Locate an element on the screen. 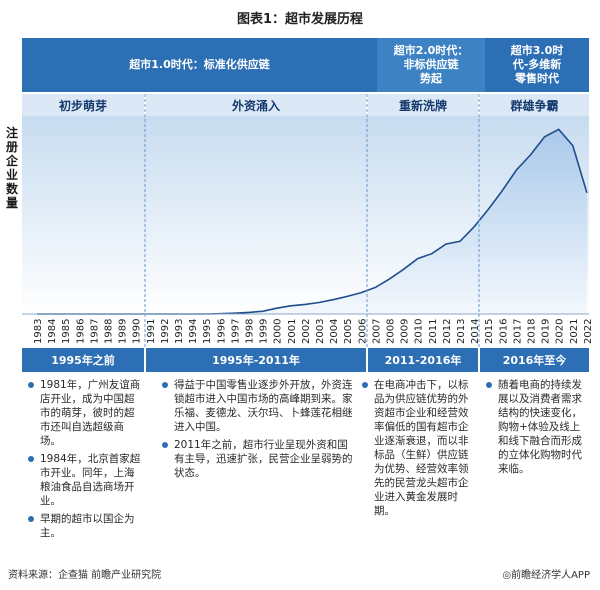 This screenshot has width=600, height=590. x-tick-label: 1989 is located at coordinates (123, 331).